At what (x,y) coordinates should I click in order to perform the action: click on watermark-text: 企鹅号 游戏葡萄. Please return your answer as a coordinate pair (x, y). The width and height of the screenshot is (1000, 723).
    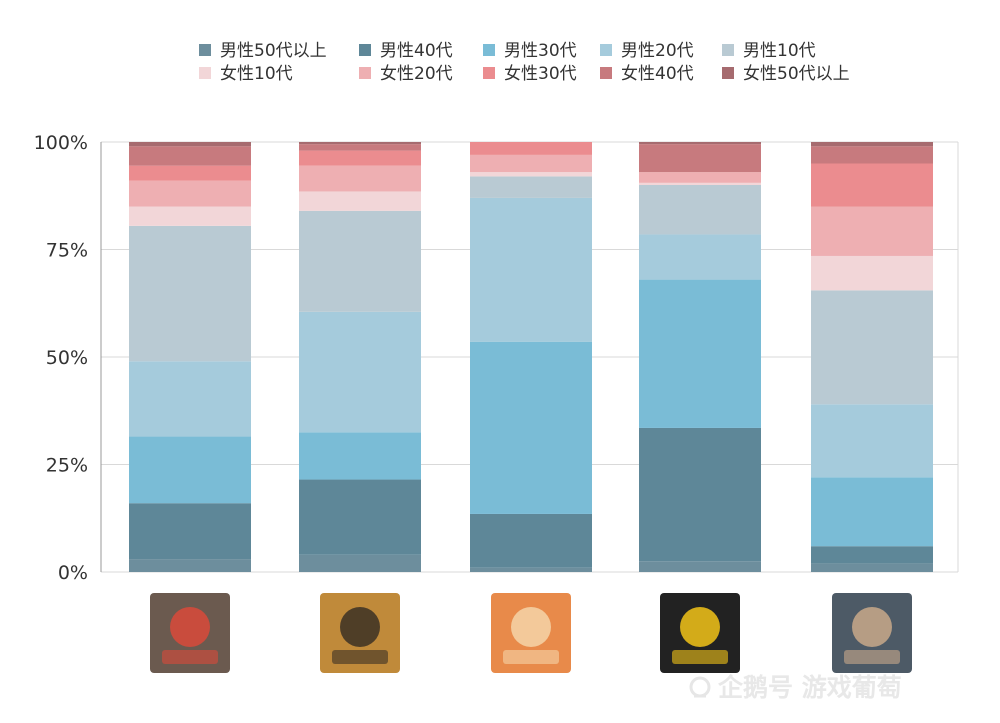
    Looking at the image, I should click on (810, 687).